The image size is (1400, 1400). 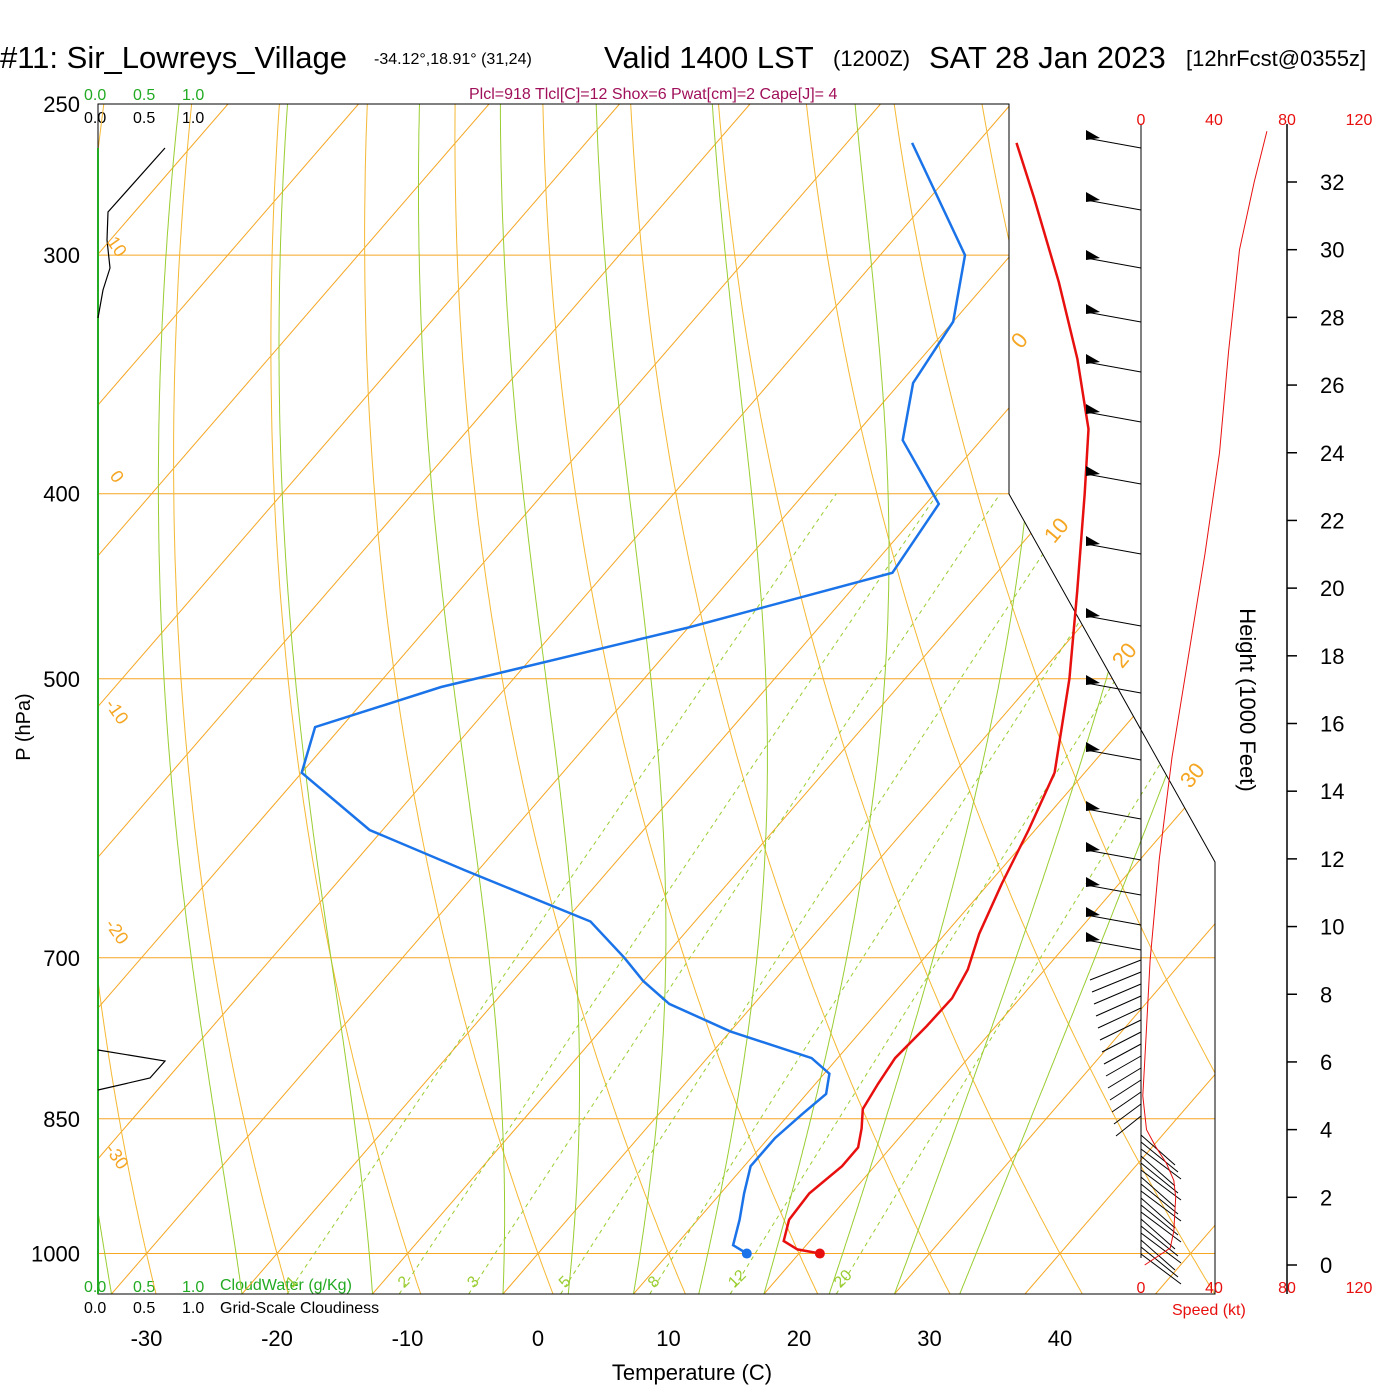 I want to click on valid-time: Valid 1400 LST, so click(x=709, y=57).